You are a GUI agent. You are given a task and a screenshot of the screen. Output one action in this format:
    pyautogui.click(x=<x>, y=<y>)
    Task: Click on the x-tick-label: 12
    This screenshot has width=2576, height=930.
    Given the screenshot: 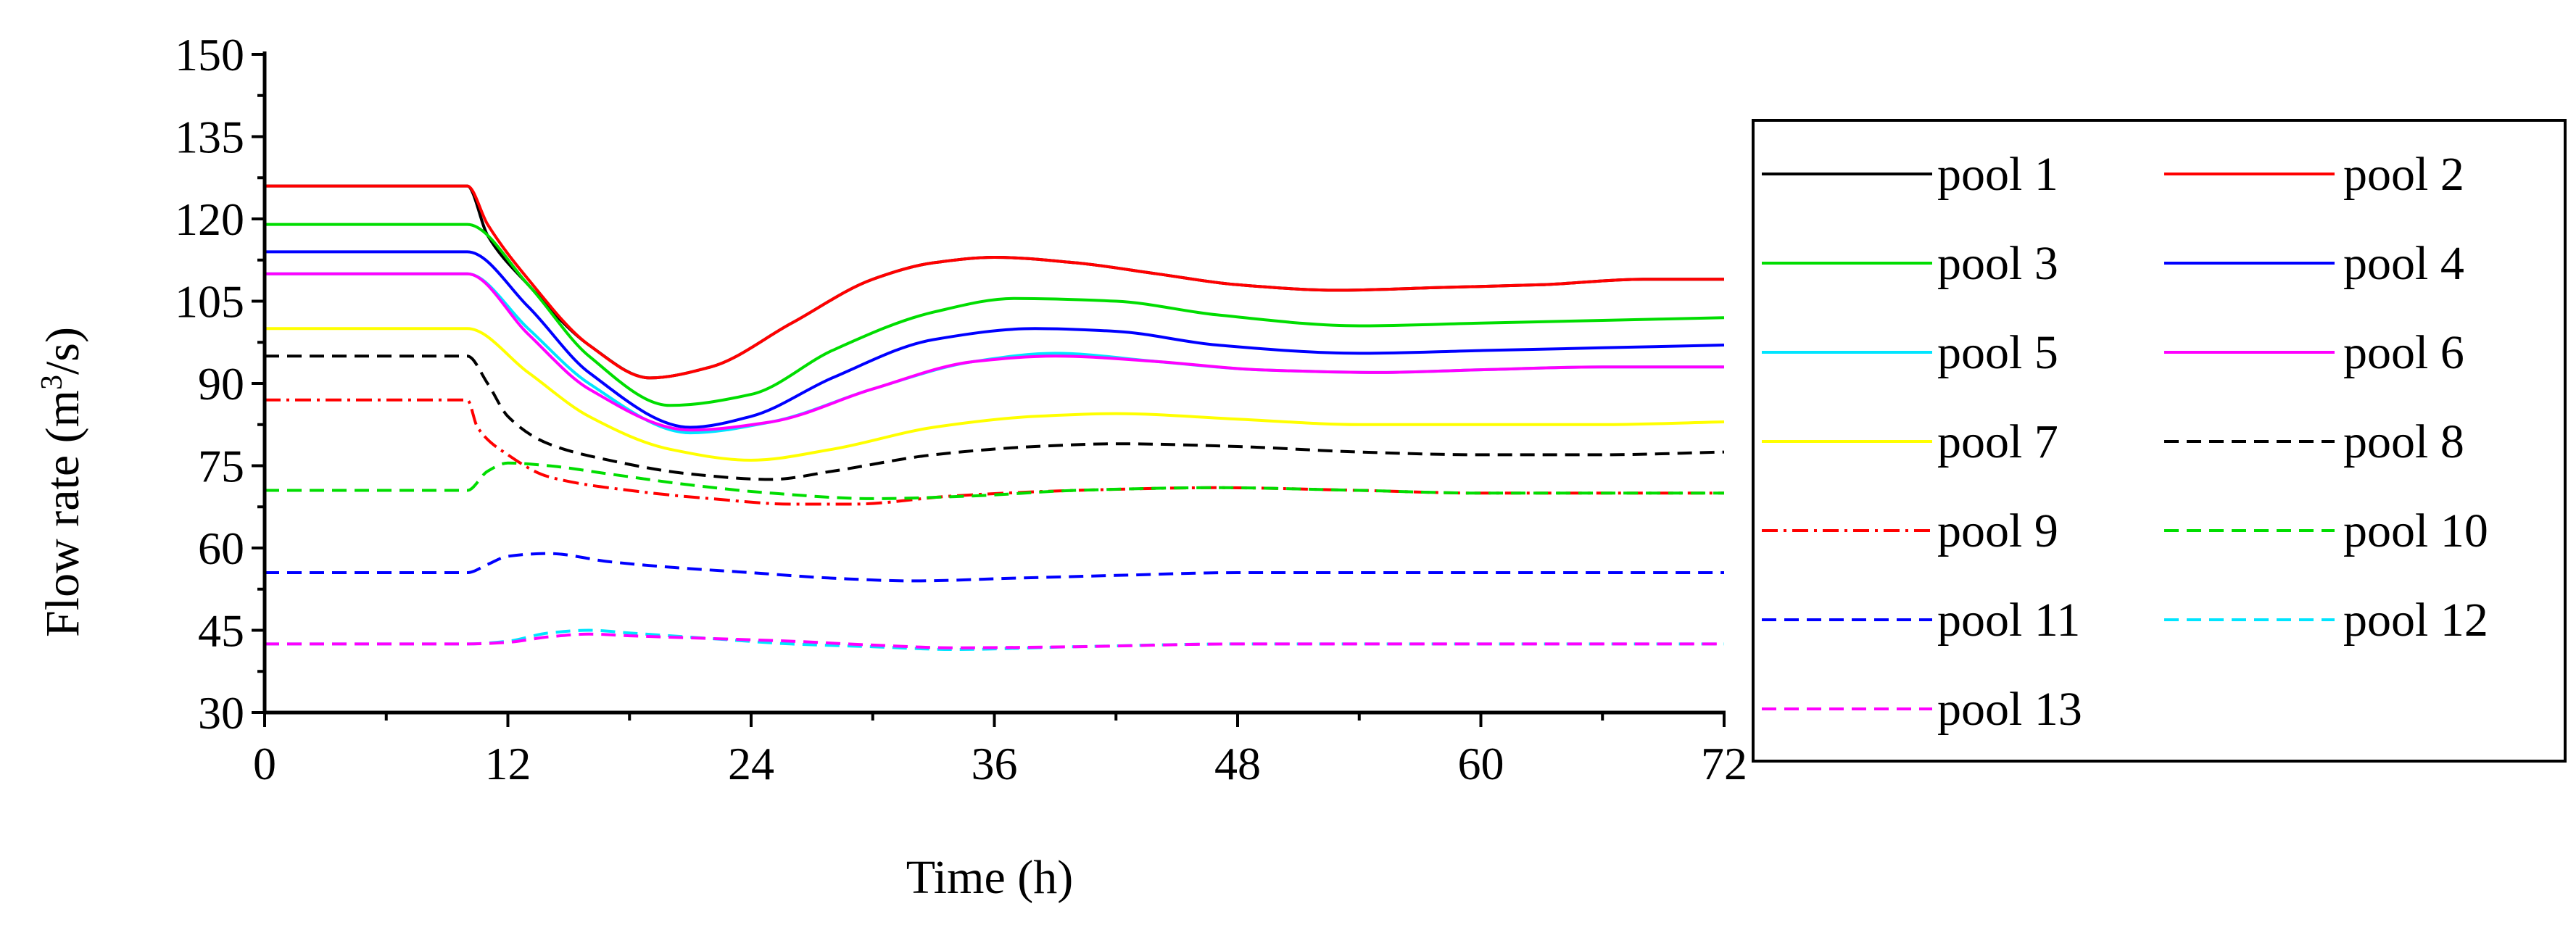 What is the action you would take?
    pyautogui.click(x=508, y=763)
    